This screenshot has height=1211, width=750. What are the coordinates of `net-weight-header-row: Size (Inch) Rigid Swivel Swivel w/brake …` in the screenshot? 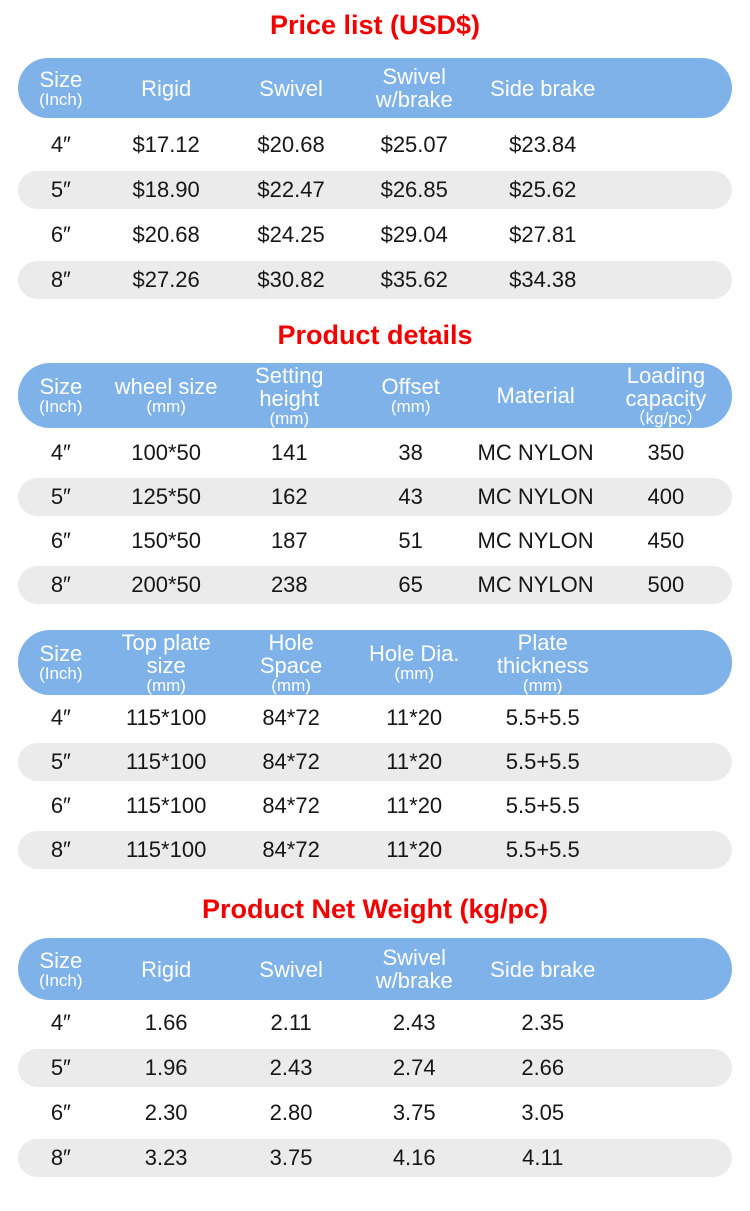 It's located at (375, 969).